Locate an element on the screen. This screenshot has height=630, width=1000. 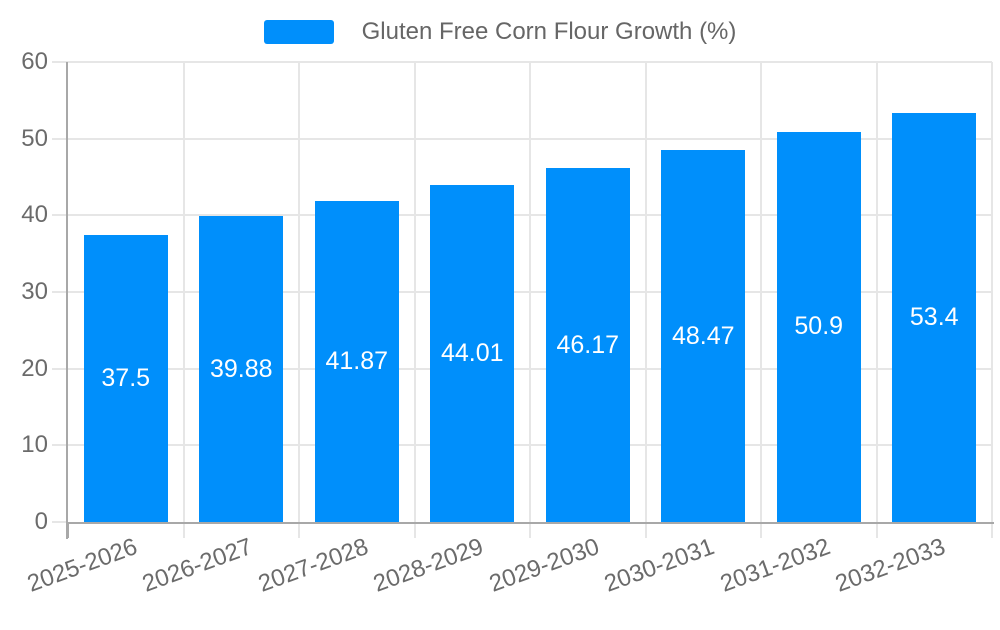
bar-value-label: 50.9 is located at coordinates (819, 326).